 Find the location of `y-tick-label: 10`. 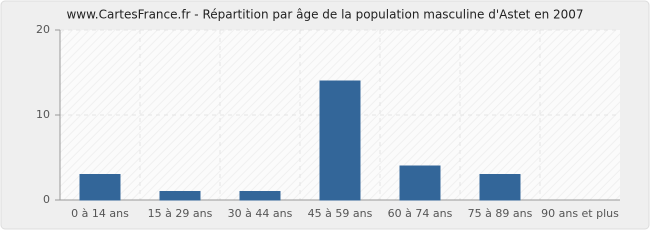

y-tick-label: 10 is located at coordinates (43, 114).